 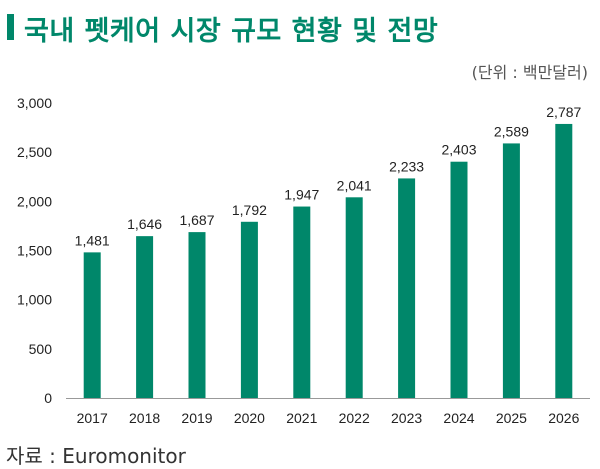 What do you see at coordinates (92, 418) in the screenshot?
I see `x-tick-label: 2017` at bounding box center [92, 418].